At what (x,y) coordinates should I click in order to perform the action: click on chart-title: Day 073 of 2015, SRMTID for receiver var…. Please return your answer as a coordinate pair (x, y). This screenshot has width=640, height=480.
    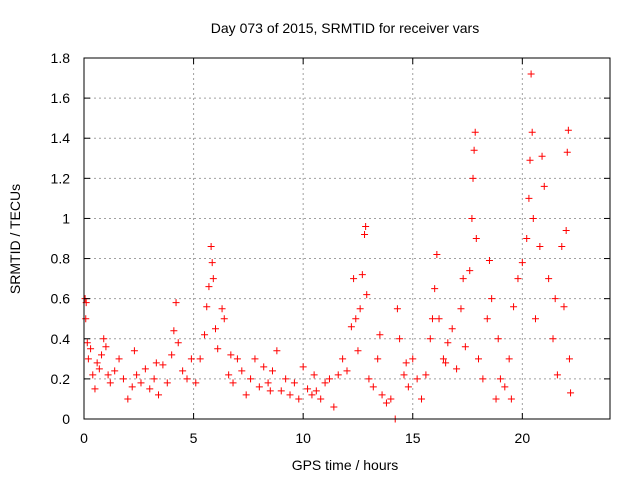
    Looking at the image, I should click on (345, 28).